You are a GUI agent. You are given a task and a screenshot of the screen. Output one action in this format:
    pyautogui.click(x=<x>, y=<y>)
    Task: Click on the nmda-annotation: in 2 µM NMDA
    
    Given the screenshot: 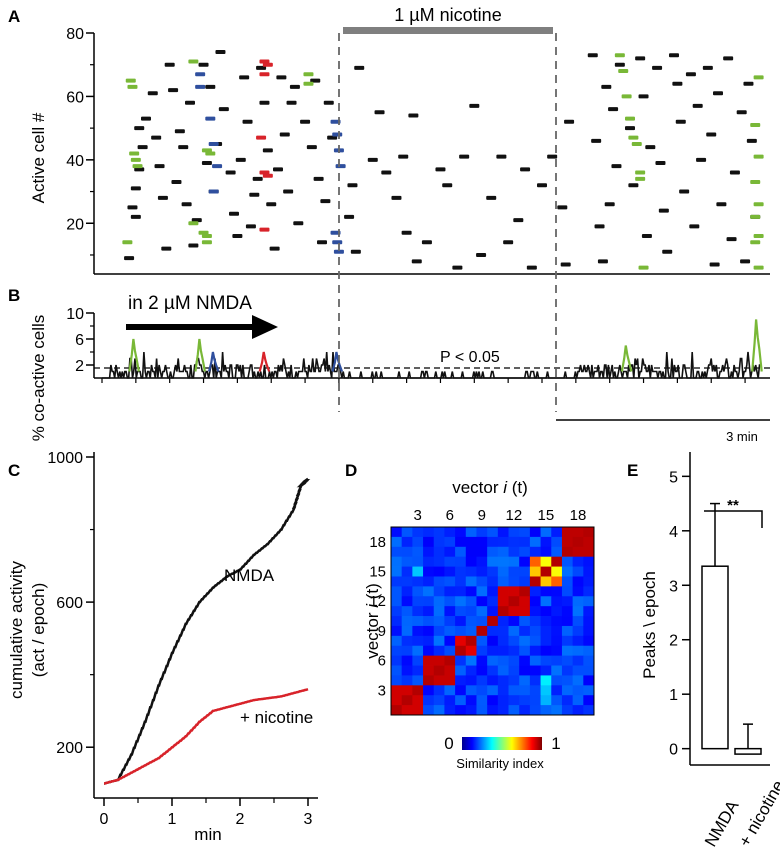 What is the action you would take?
    pyautogui.click(x=190, y=303)
    